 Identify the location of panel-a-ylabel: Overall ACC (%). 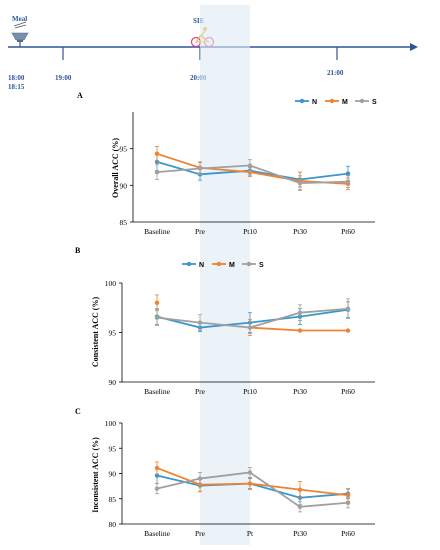
(115, 168).